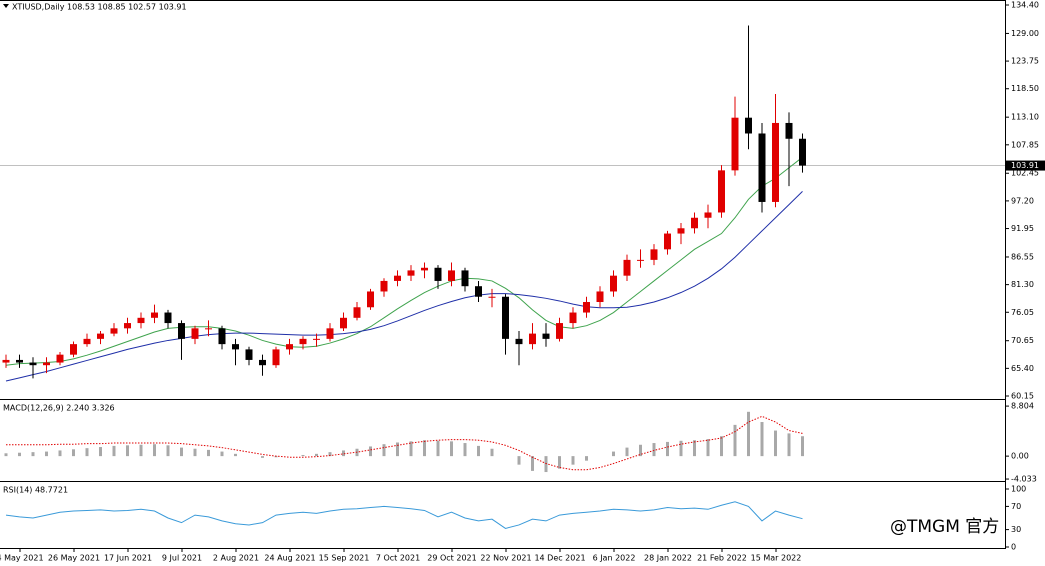 This screenshot has width=1045, height=566. I want to click on x-tick-label: 15 Sep 2021, so click(344, 558).